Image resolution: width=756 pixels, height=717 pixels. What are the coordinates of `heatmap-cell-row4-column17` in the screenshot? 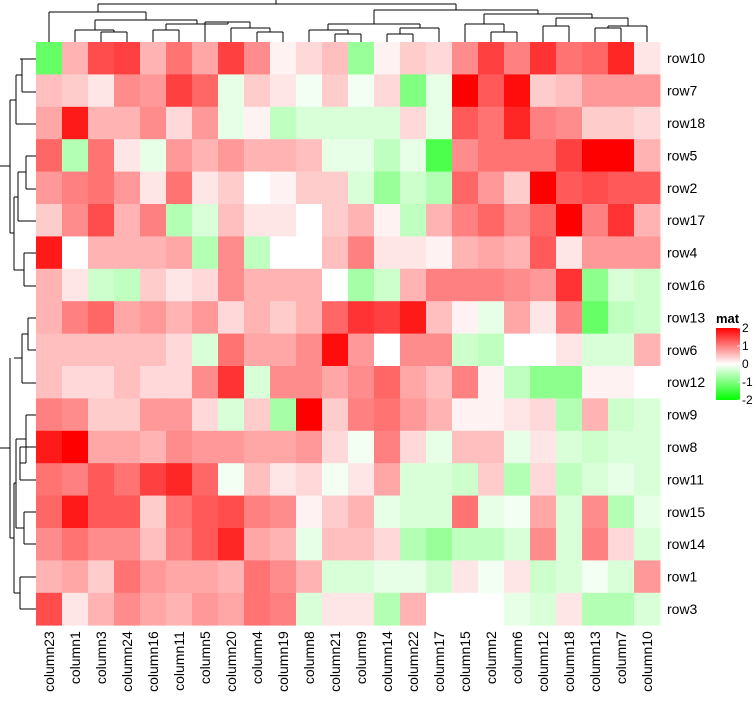 It's located at (439, 253).